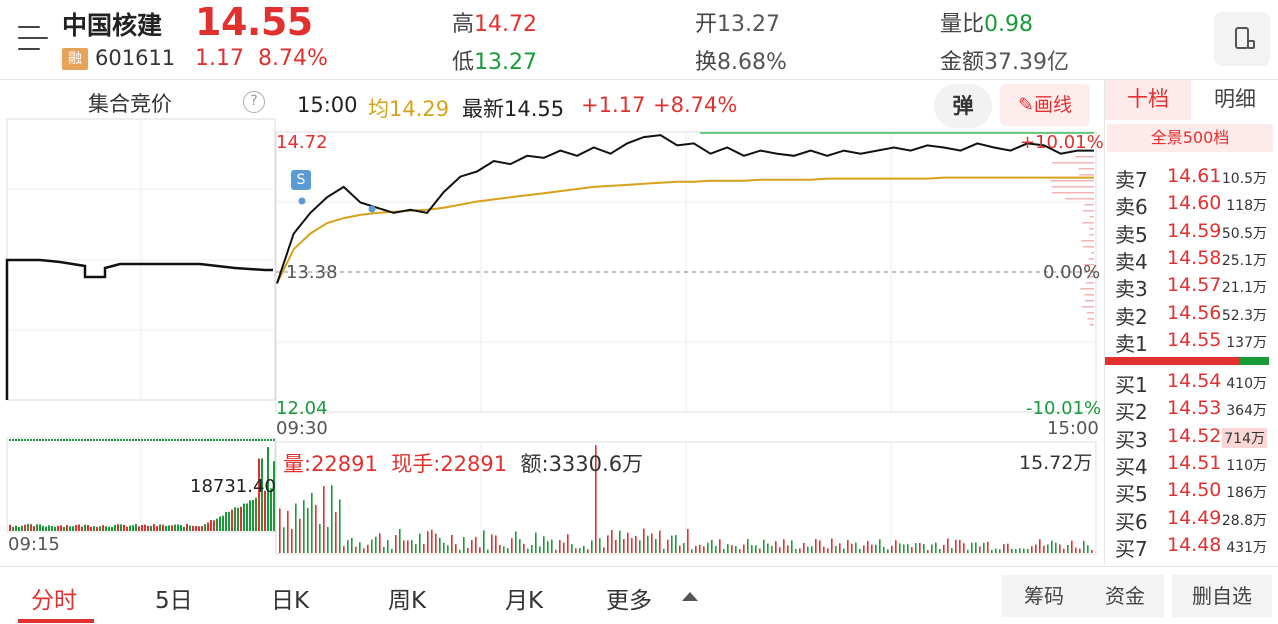  What do you see at coordinates (1191, 315) in the screenshot?
I see `sell-row: 卖2 14.56 52.3万` at bounding box center [1191, 315].